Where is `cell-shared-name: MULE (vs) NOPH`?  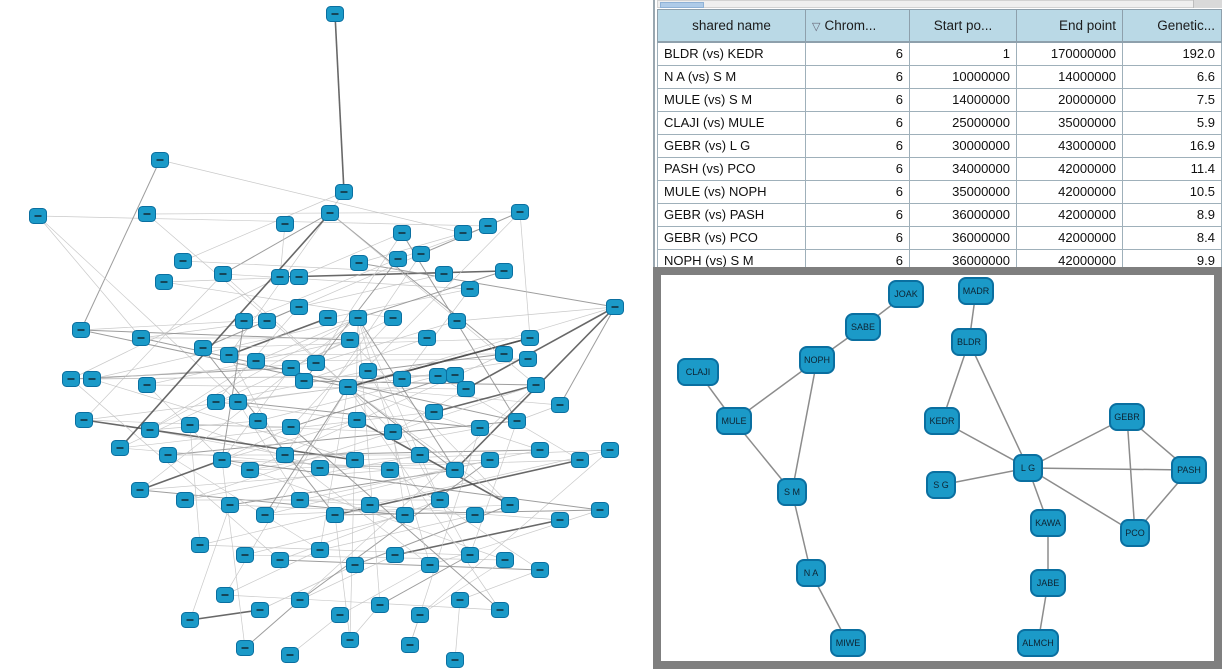
cell-shared-name: MULE (vs) NOPH is located at coordinates (731, 191).